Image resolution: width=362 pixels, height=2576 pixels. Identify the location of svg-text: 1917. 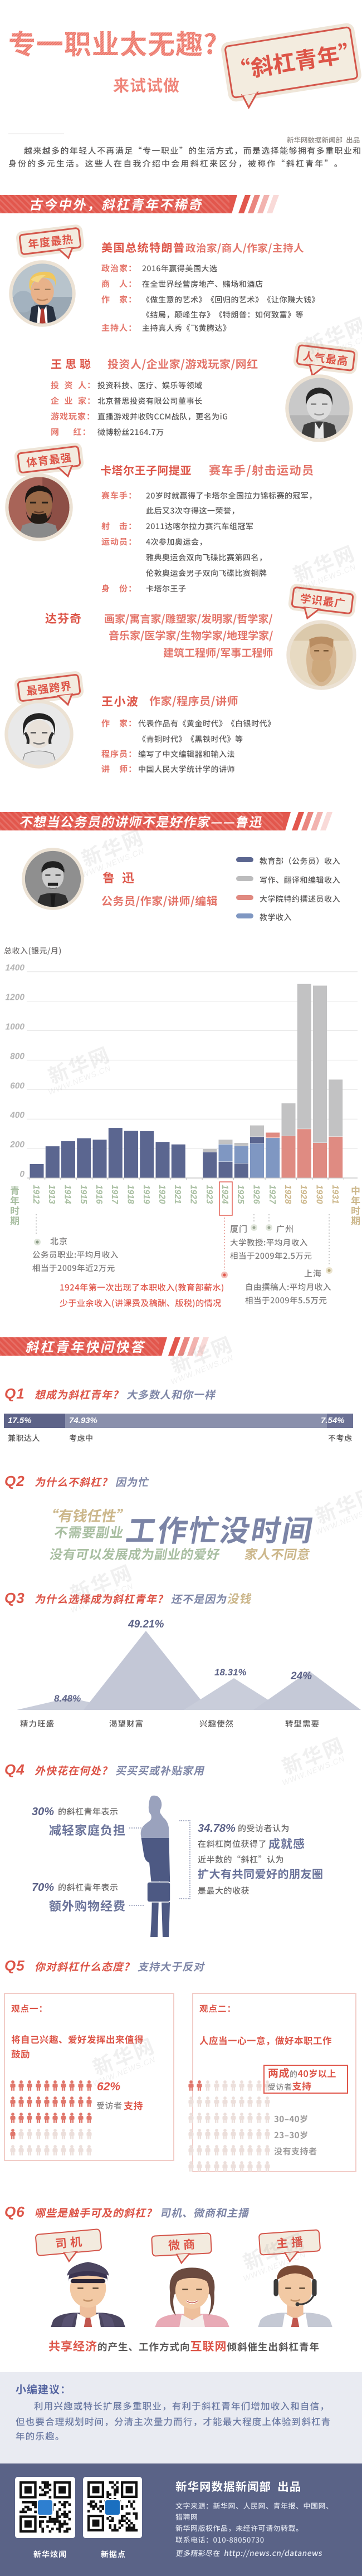
(114, 1195).